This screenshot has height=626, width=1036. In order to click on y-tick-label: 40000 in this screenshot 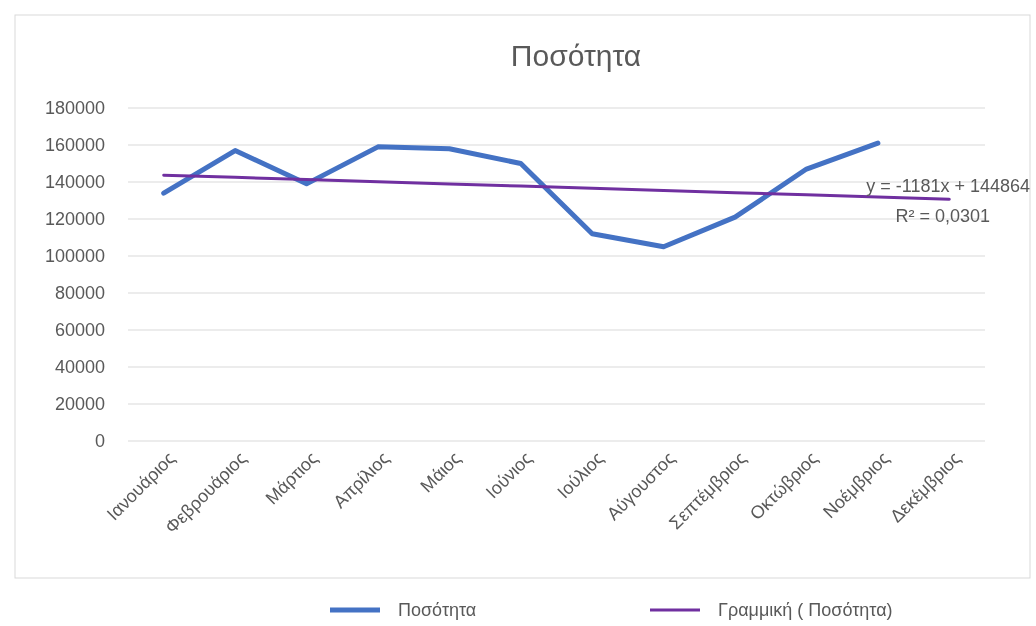, I will do `click(79, 367)`.